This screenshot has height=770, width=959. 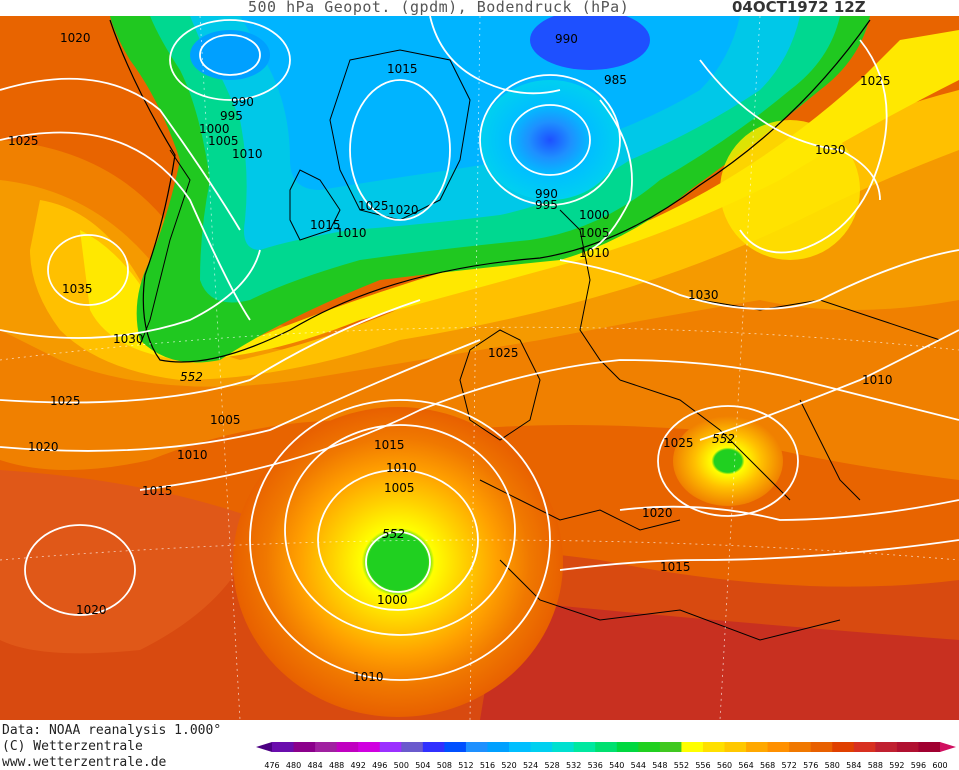 I want to click on low-center-north, so click(x=550, y=140).